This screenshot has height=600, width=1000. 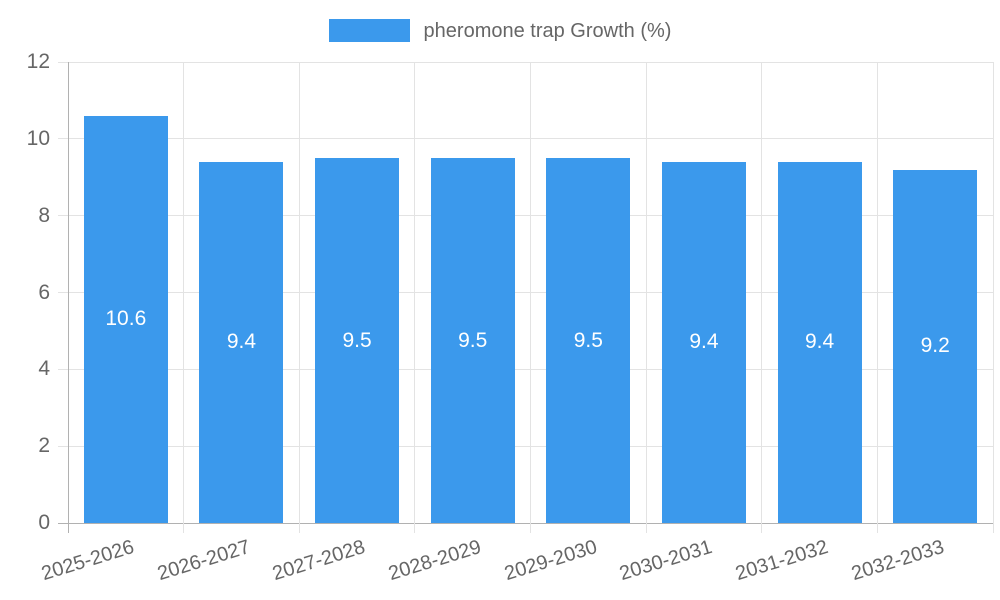 What do you see at coordinates (38, 61) in the screenshot?
I see `y-tick-label: 12` at bounding box center [38, 61].